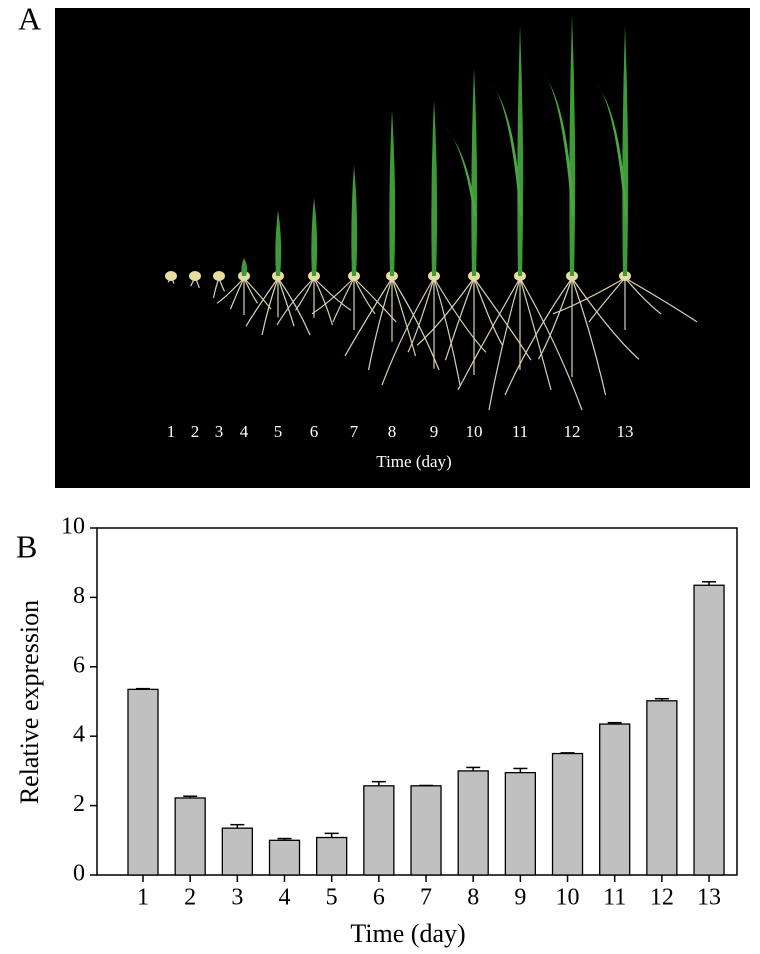  What do you see at coordinates (244, 431) in the screenshot?
I see `photo-day-label: 4` at bounding box center [244, 431].